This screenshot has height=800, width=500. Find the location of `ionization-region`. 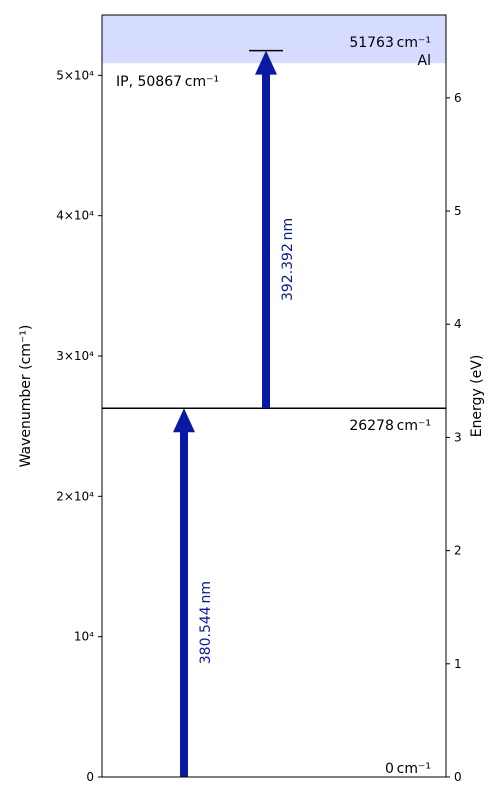

ionization-region is located at coordinates (274, 39).